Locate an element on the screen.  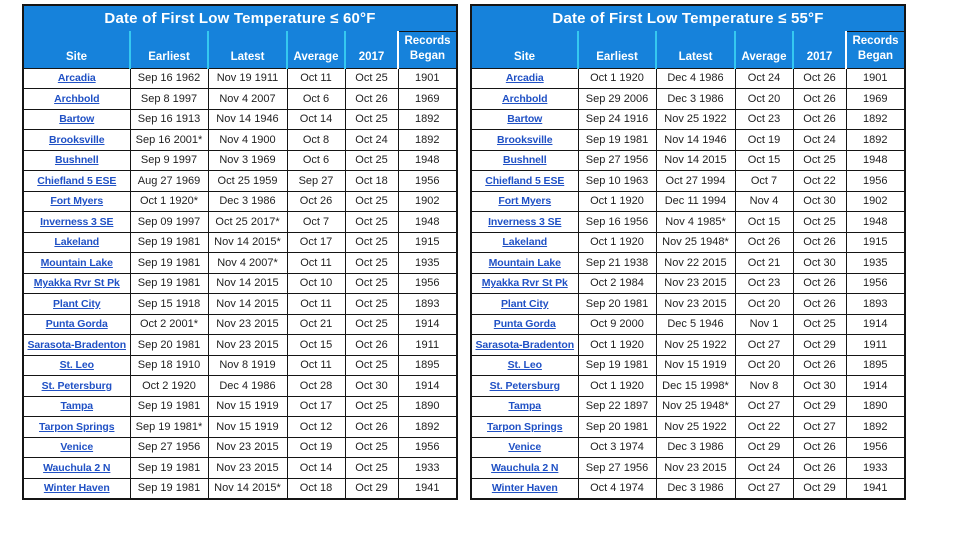
earliest-cell: Oct 1 1920 is located at coordinates (617, 242).